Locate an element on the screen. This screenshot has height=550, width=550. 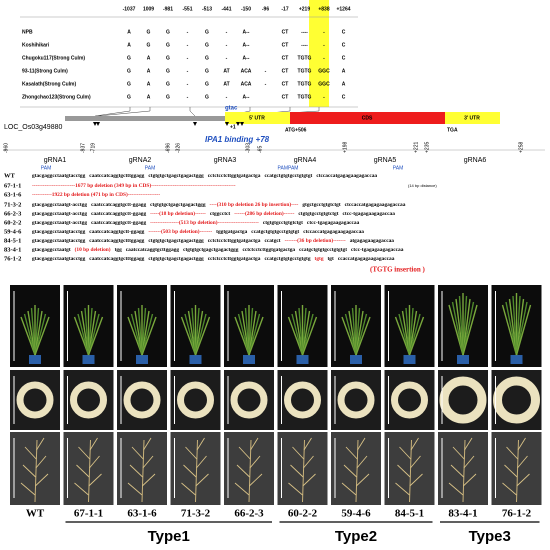
sequence-part: ccatgctgtgtgcctgtgtgt is located at coordinates (275, 232).